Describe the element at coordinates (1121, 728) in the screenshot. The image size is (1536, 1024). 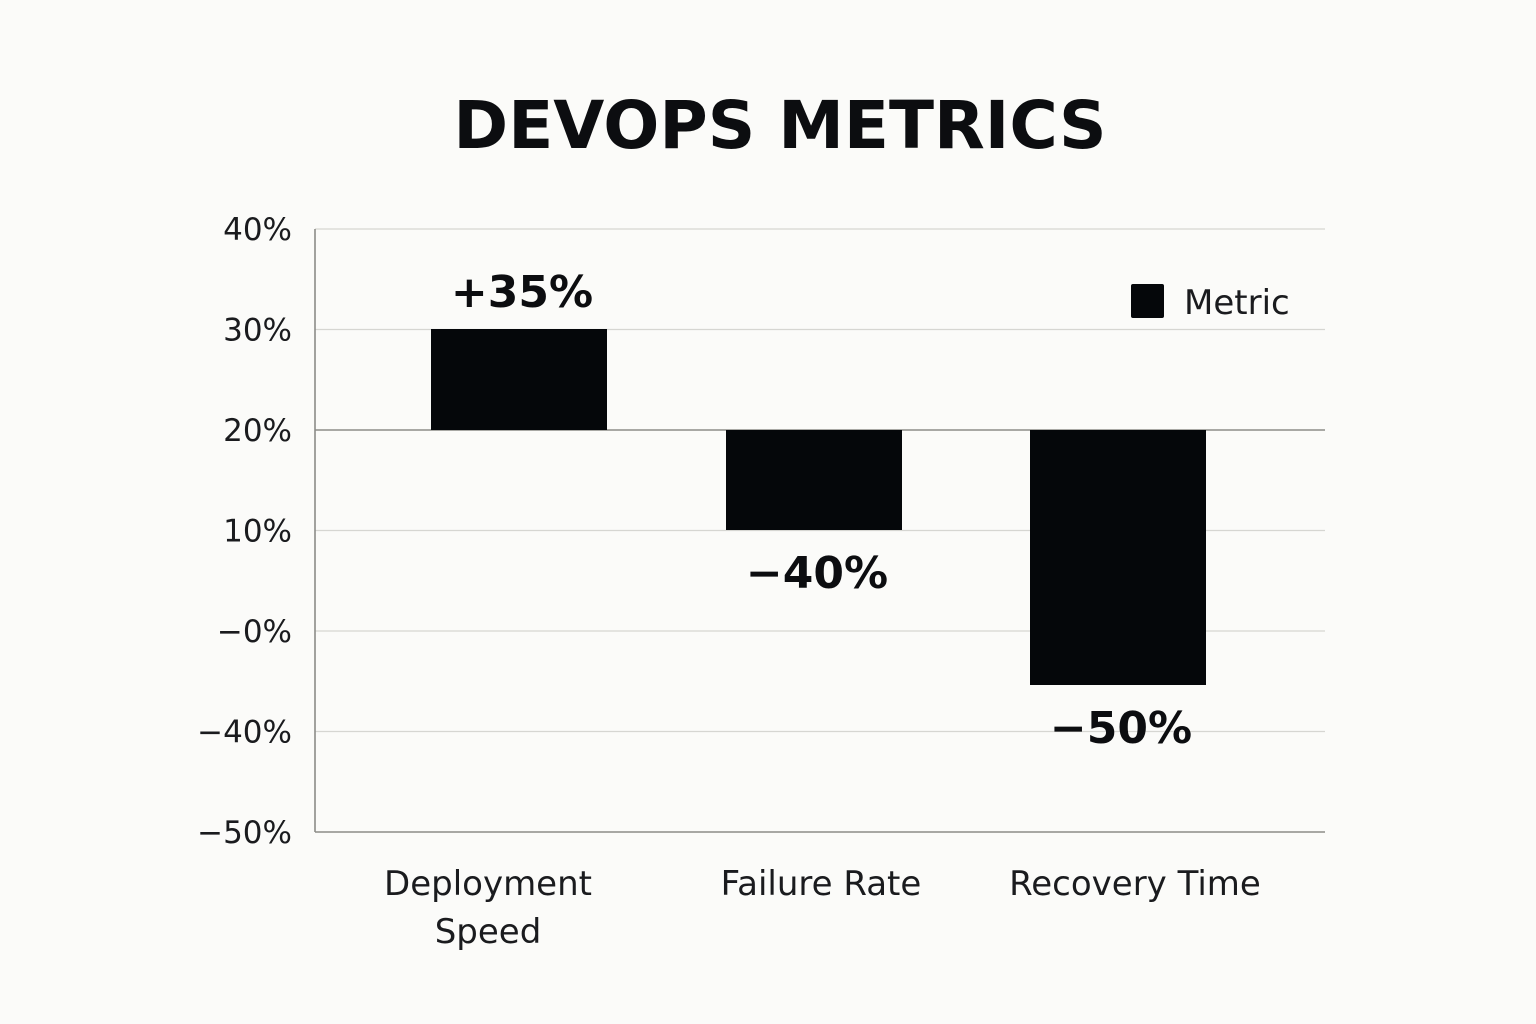
I see `data-label: −50%` at that location.